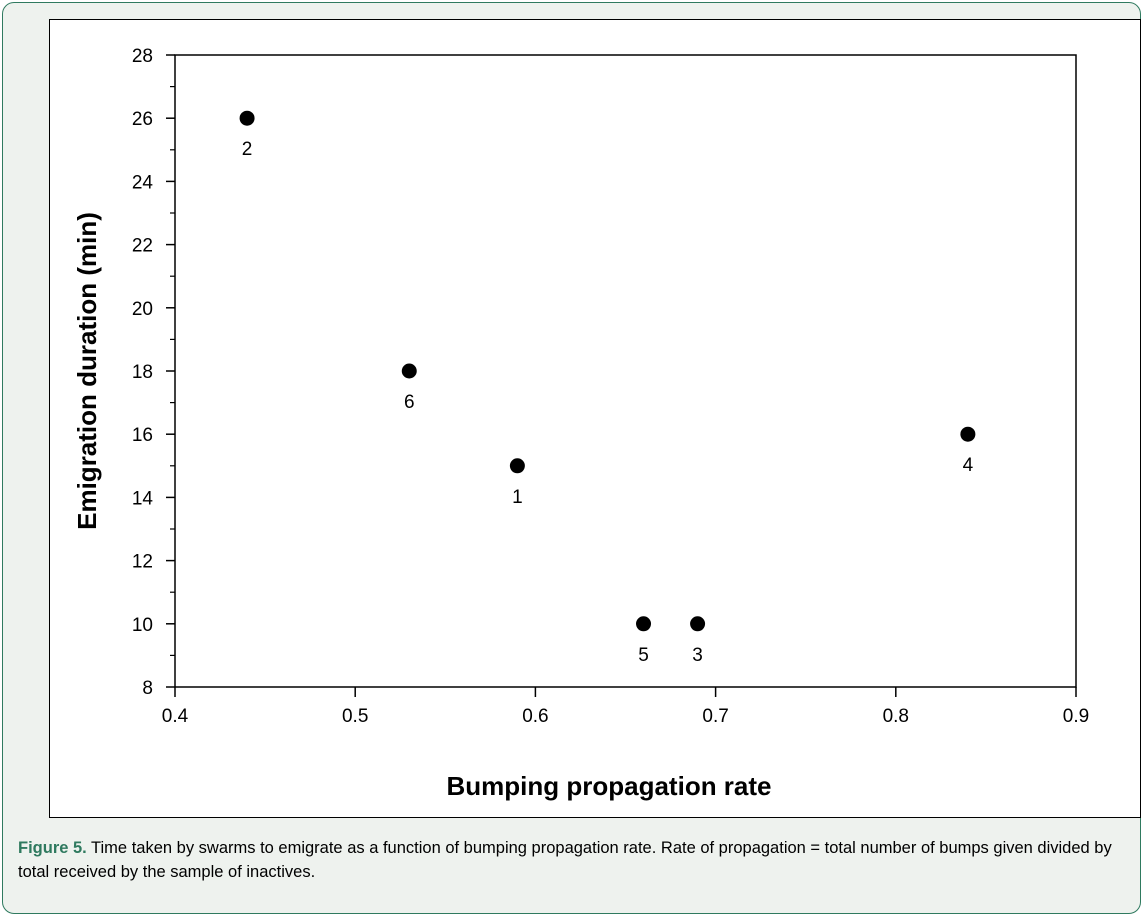 This screenshot has height=918, width=1145. What do you see at coordinates (715, 716) in the screenshot?
I see `x-tick-label: 0.7` at bounding box center [715, 716].